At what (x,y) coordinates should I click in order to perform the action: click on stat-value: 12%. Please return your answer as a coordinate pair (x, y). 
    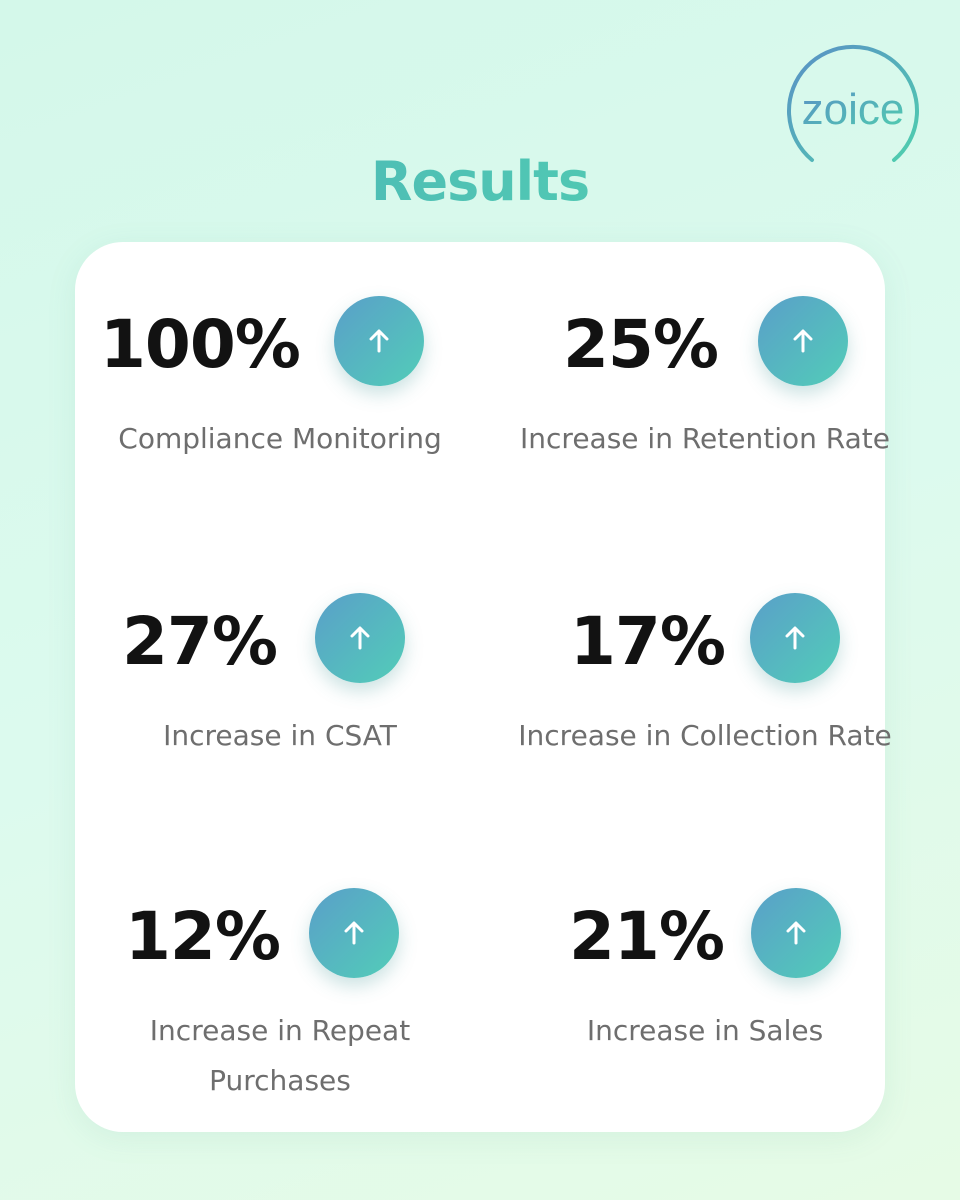
    Looking at the image, I should click on (203, 936).